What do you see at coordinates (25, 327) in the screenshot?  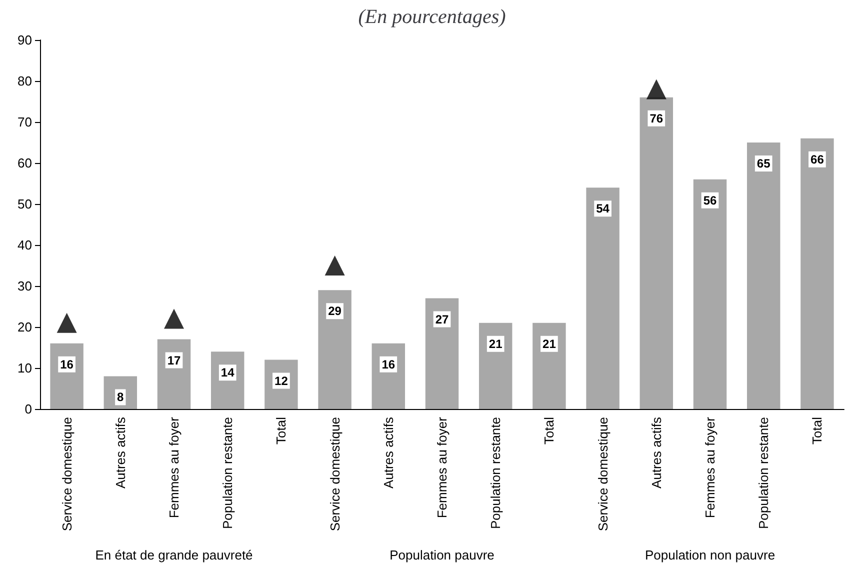 I see `y-tick-label: 20` at bounding box center [25, 327].